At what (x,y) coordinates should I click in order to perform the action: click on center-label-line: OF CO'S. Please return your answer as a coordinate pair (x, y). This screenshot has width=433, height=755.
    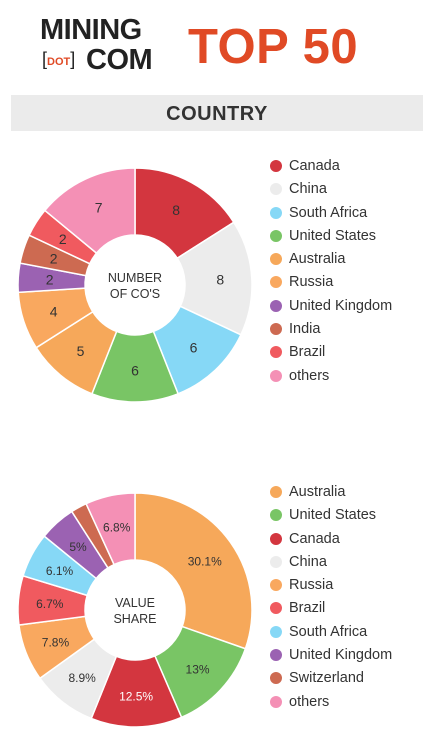
    Looking at the image, I should click on (135, 294).